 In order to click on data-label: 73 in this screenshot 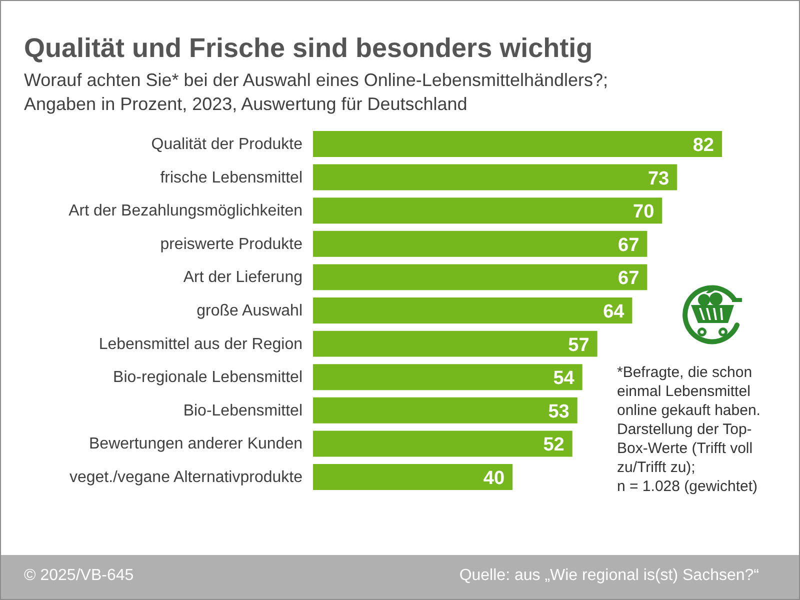, I will do `click(659, 179)`.